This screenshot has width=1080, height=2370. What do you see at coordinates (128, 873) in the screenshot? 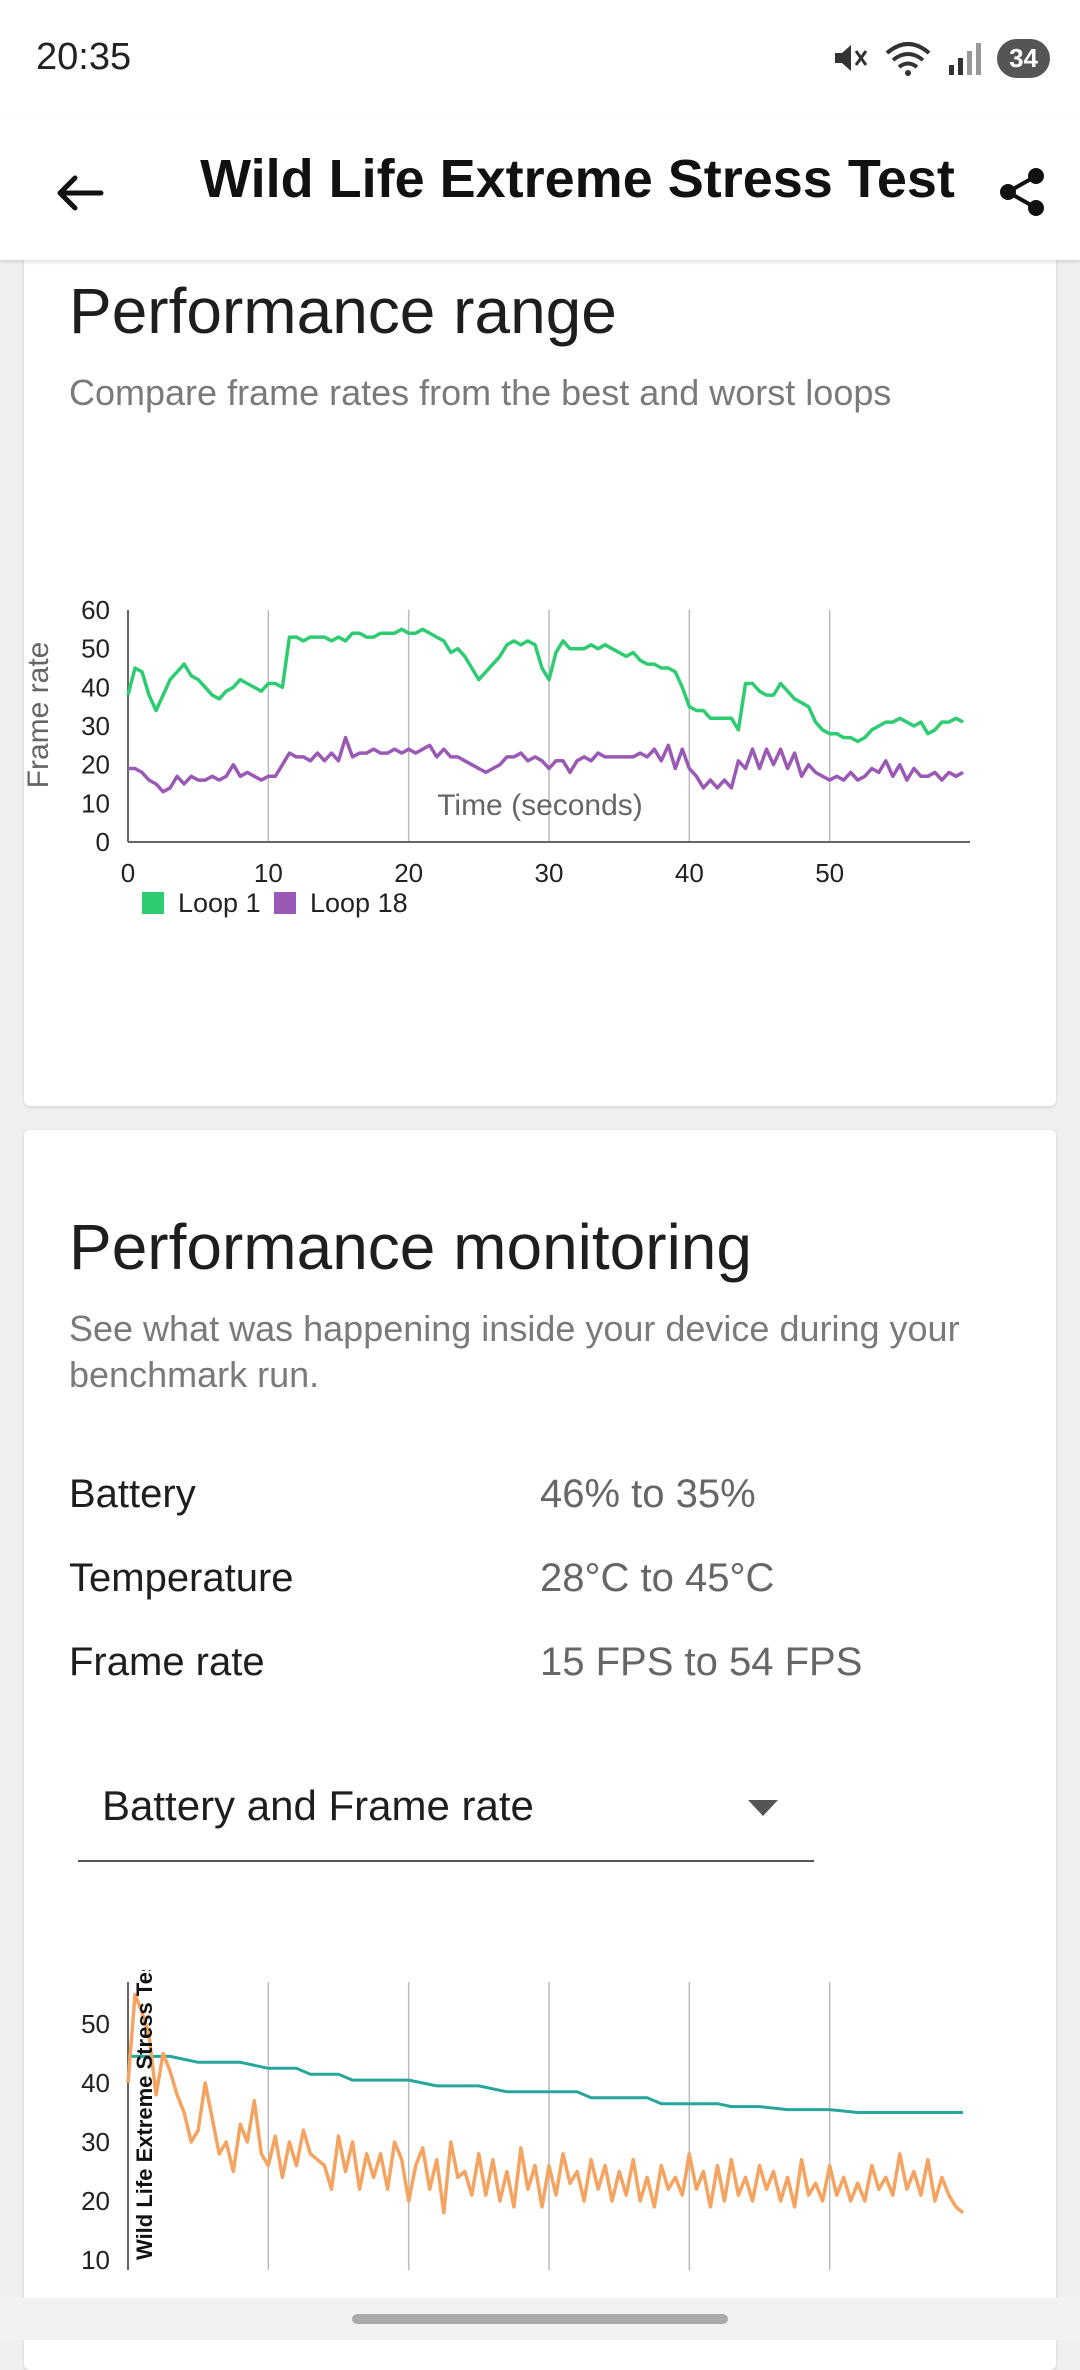
I see `x-tick-label: 0` at bounding box center [128, 873].